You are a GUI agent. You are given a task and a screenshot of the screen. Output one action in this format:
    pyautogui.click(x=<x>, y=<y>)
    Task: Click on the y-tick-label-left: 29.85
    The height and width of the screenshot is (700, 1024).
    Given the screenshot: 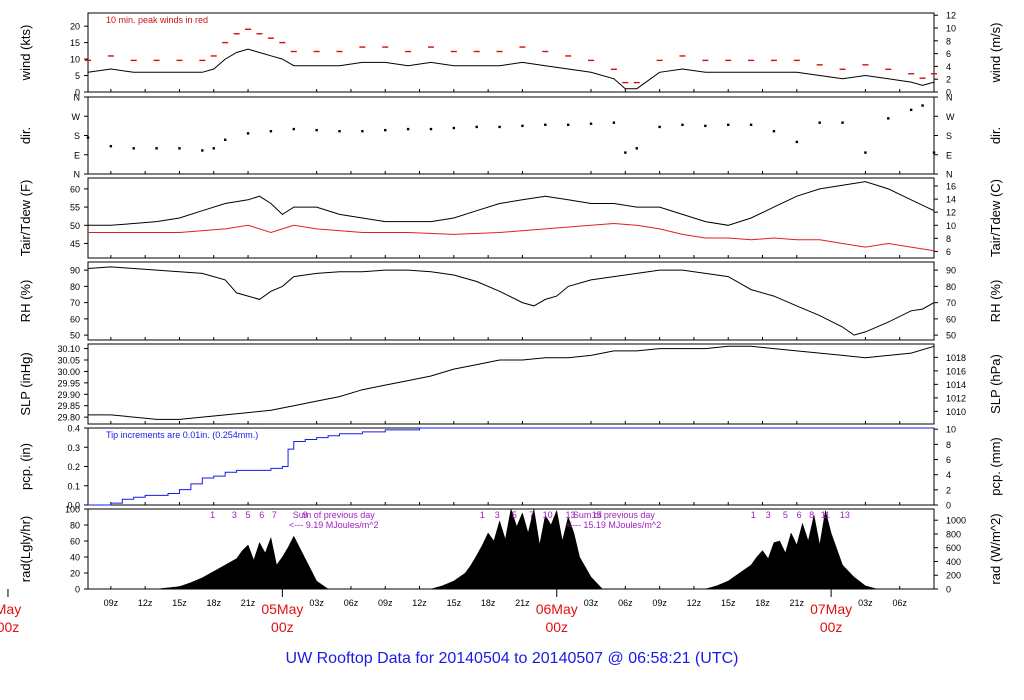 What is the action you would take?
    pyautogui.click(x=68, y=406)
    